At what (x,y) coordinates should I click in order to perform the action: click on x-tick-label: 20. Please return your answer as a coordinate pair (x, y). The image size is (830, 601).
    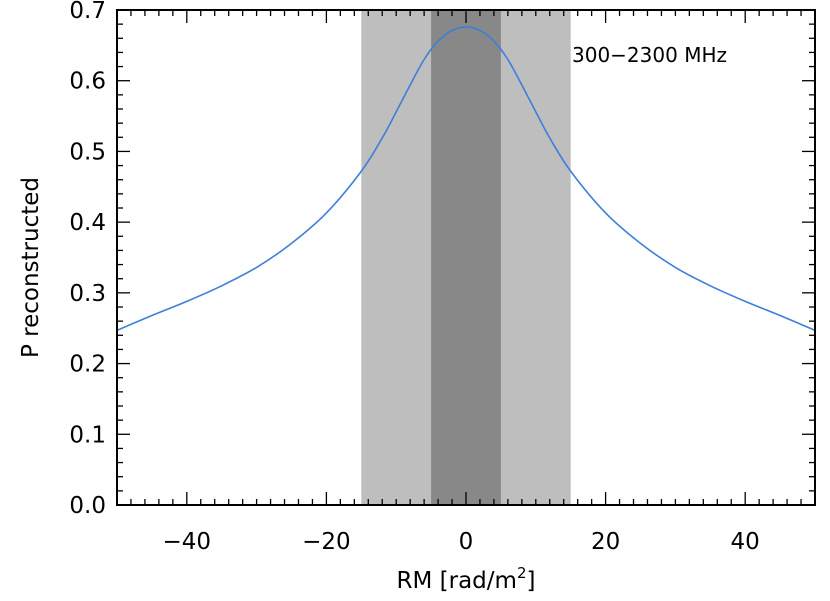
    Looking at the image, I should click on (605, 542).